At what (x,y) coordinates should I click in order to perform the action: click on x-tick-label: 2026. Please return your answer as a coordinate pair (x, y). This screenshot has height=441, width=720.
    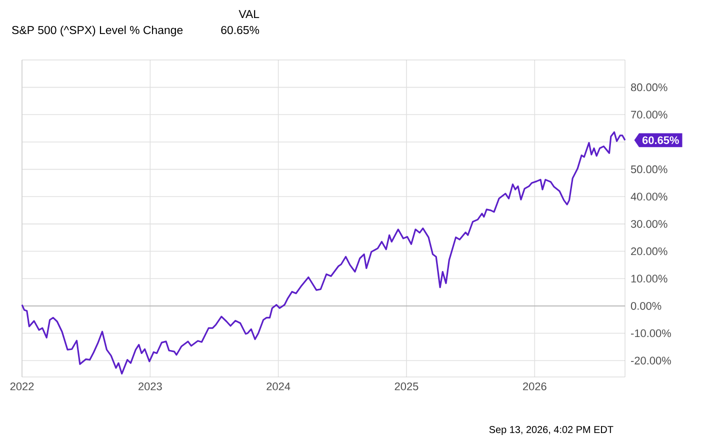
    Looking at the image, I should click on (534, 386).